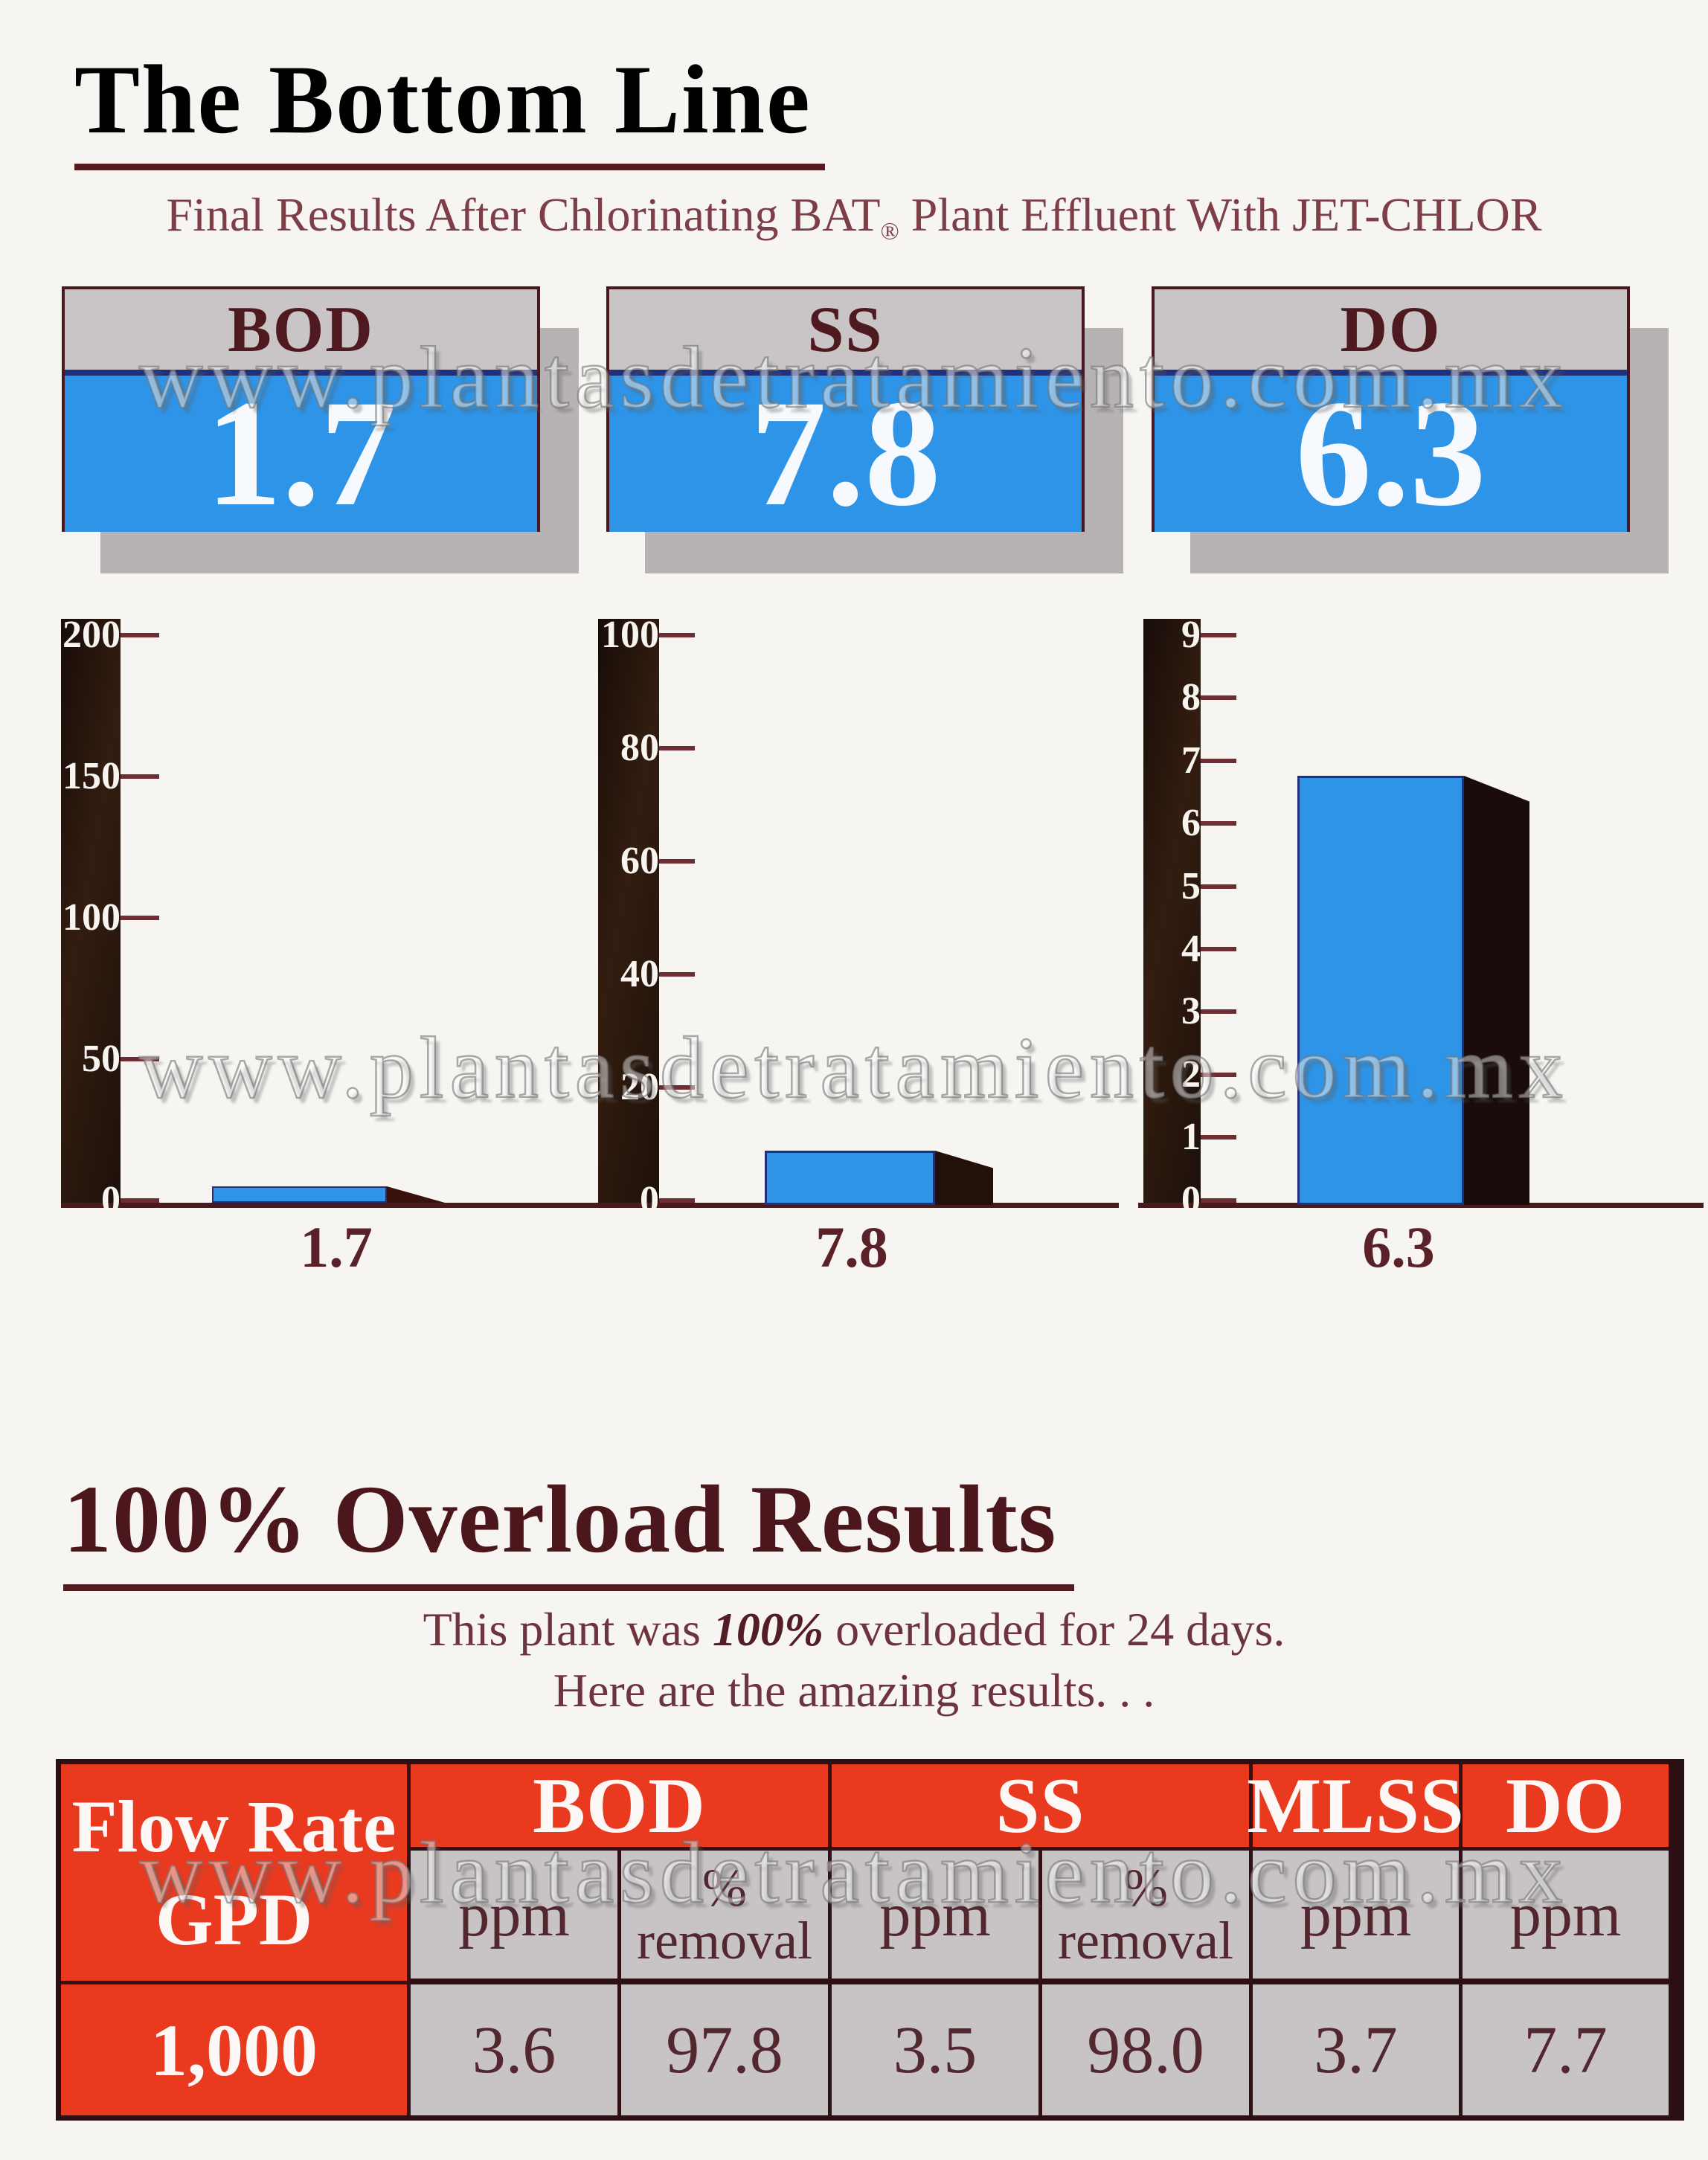 This screenshot has height=2160, width=1708. Describe the element at coordinates (639, 1087) in the screenshot. I see `ss-tick-20: 20` at that location.